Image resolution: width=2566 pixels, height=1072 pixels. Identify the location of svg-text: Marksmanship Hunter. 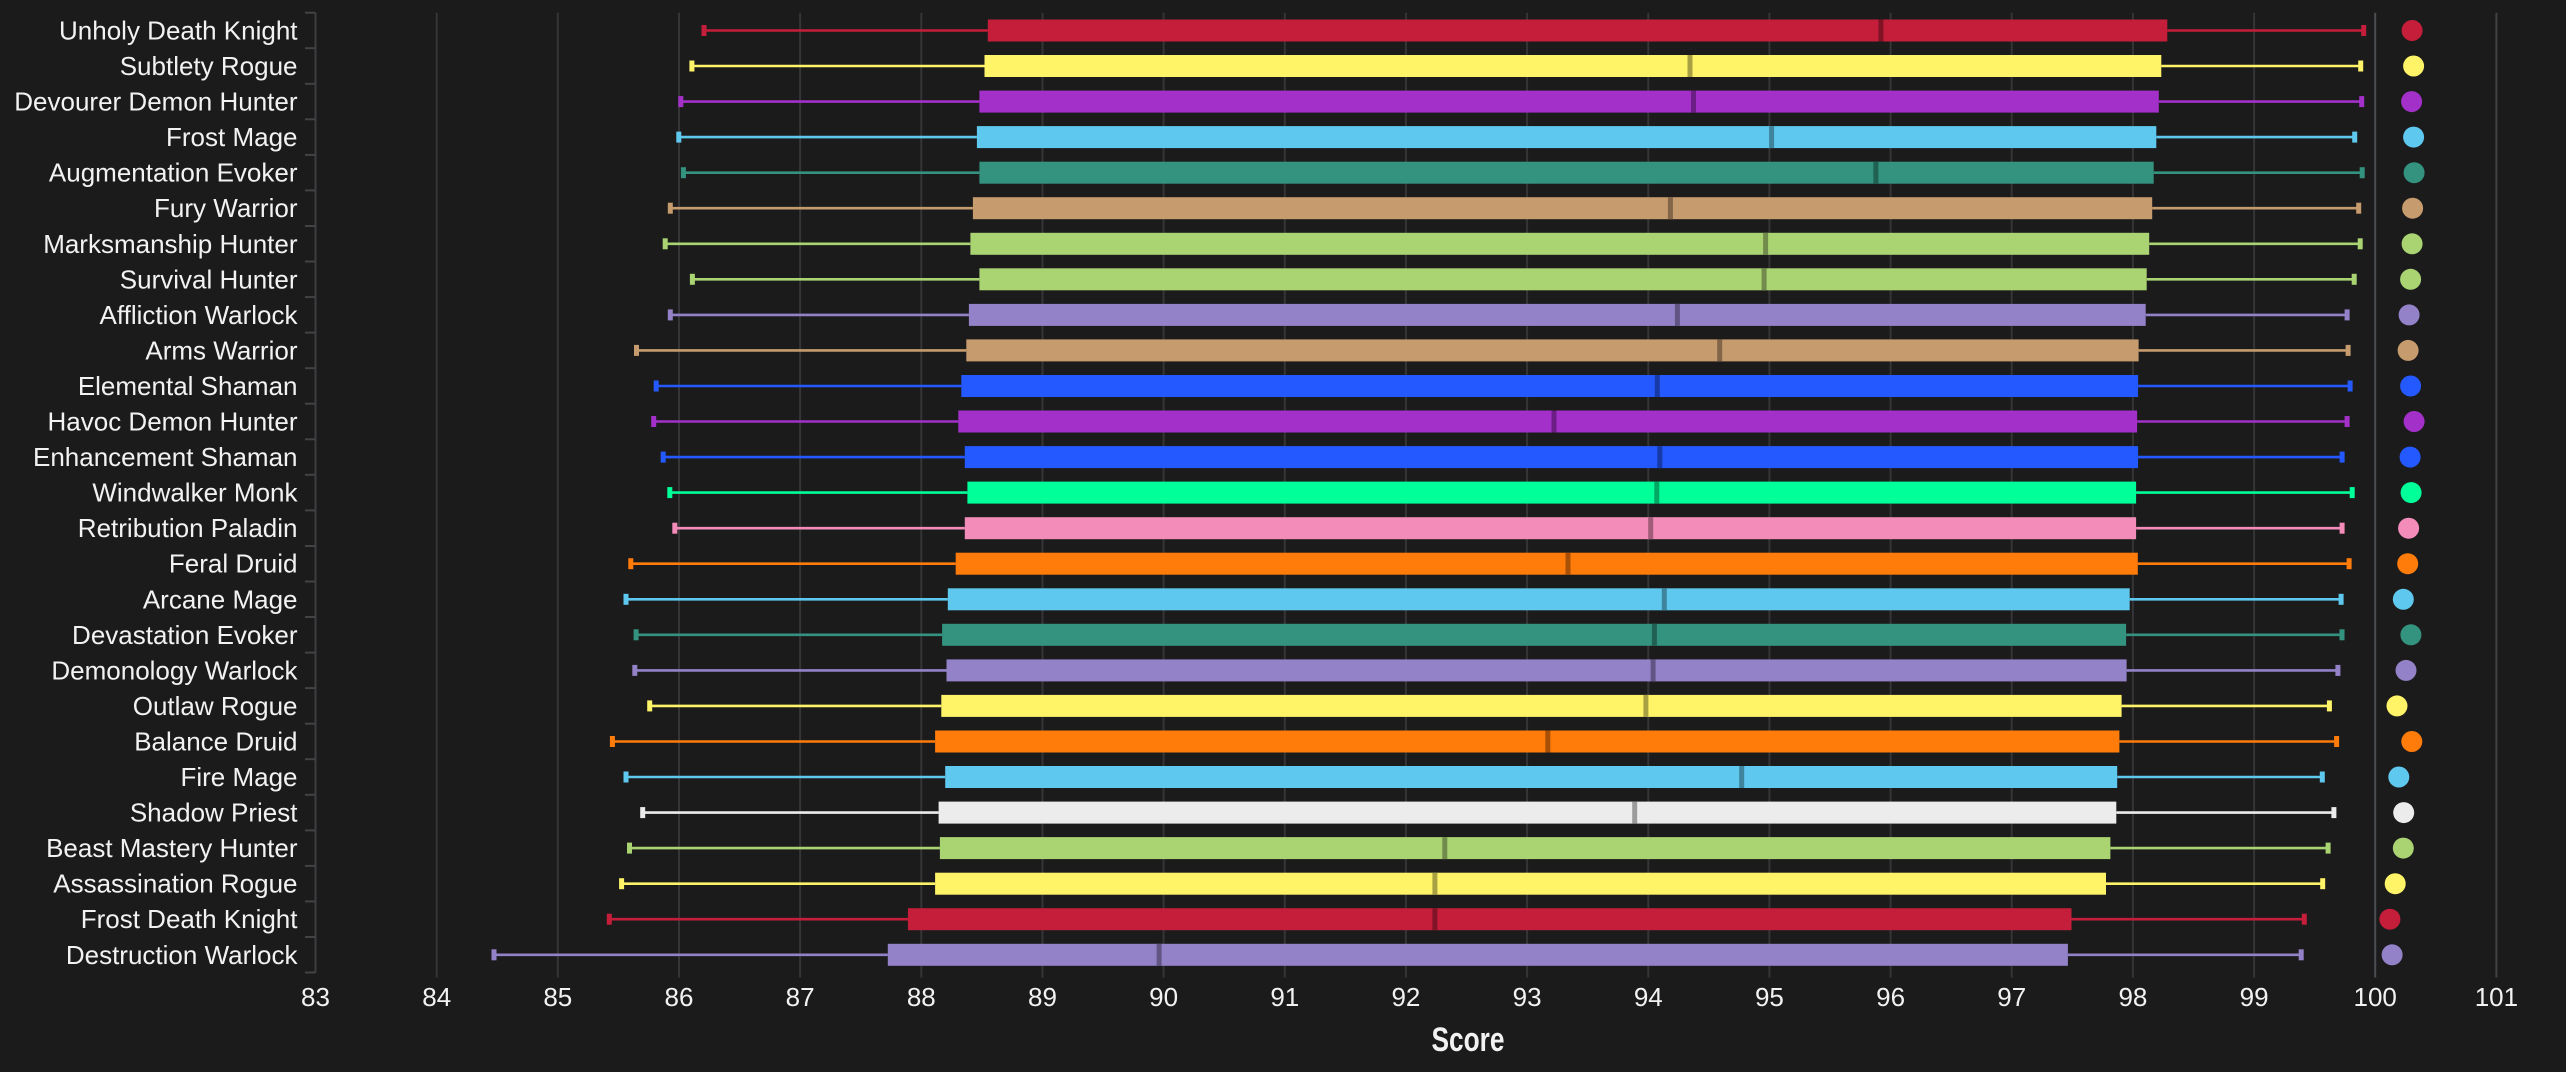
(170, 244).